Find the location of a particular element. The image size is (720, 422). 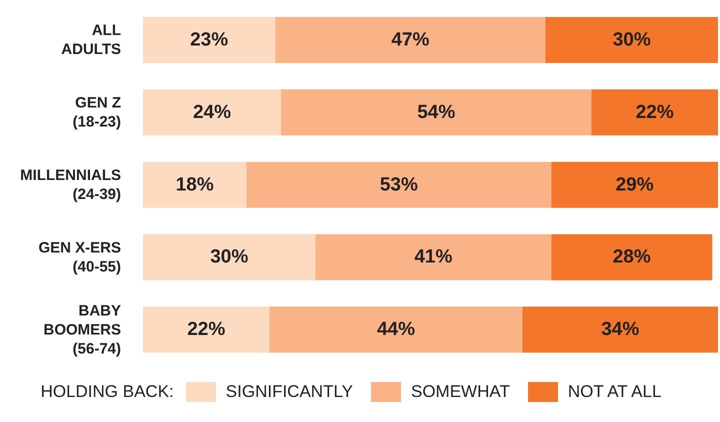

data-label: 23% is located at coordinates (209, 40).